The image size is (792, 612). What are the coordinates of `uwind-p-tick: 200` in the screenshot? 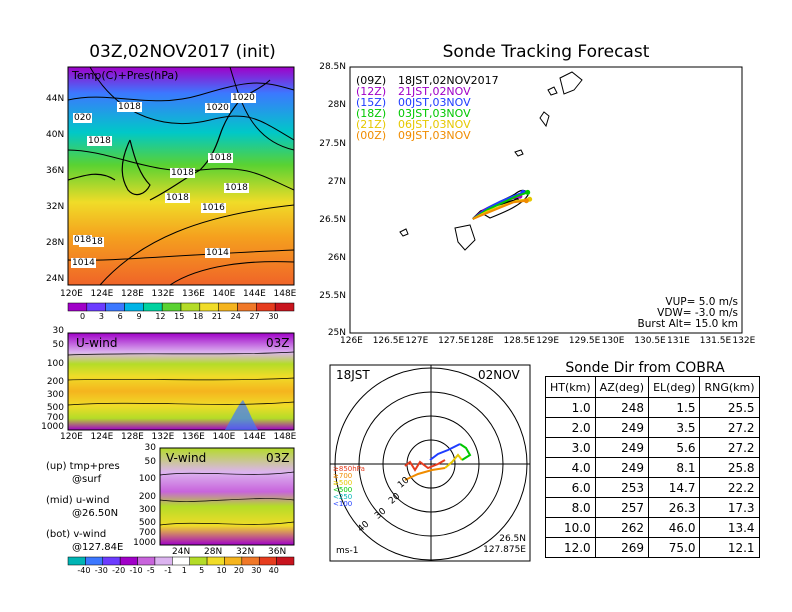 It's located at (55, 382).